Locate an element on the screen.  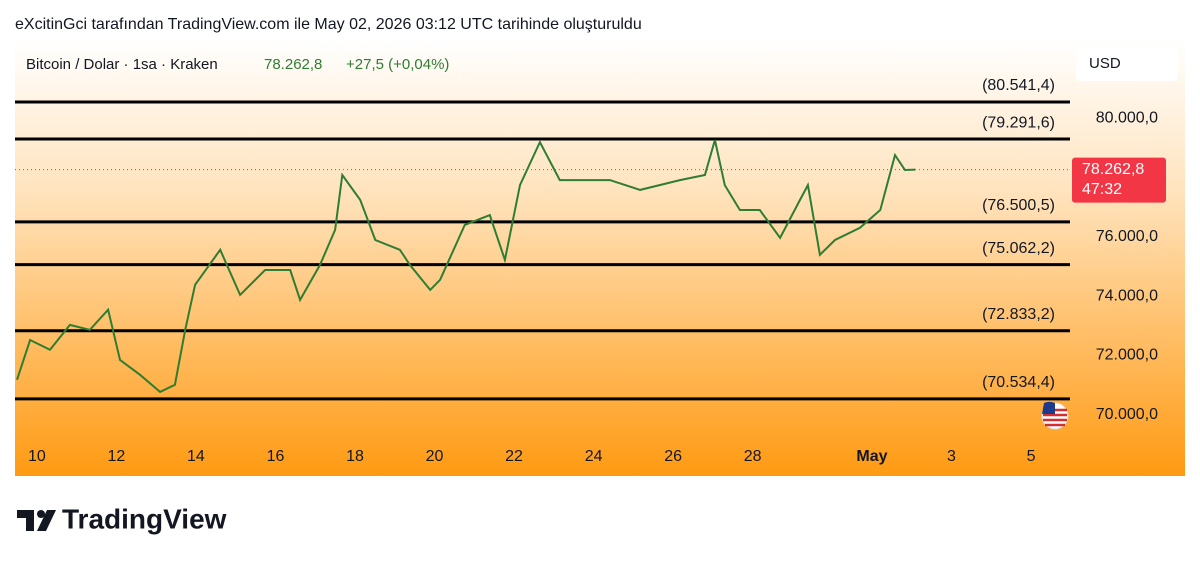
x-tick-label: 16 is located at coordinates (276, 456).